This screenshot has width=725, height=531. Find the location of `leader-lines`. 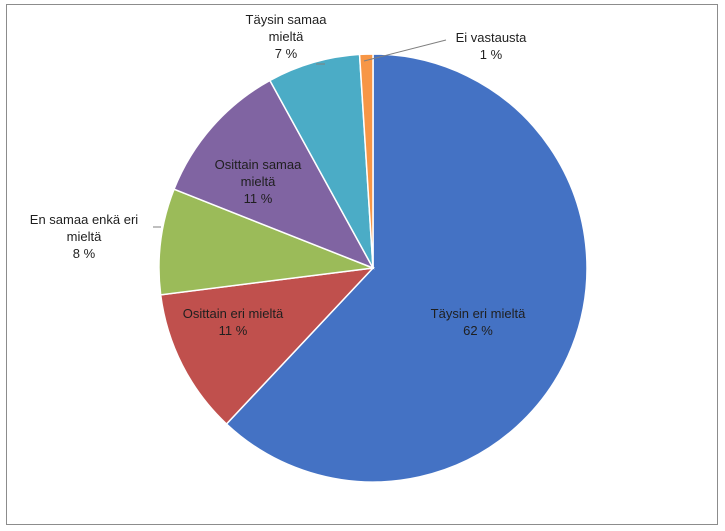

leader-lines is located at coordinates (300, 133).